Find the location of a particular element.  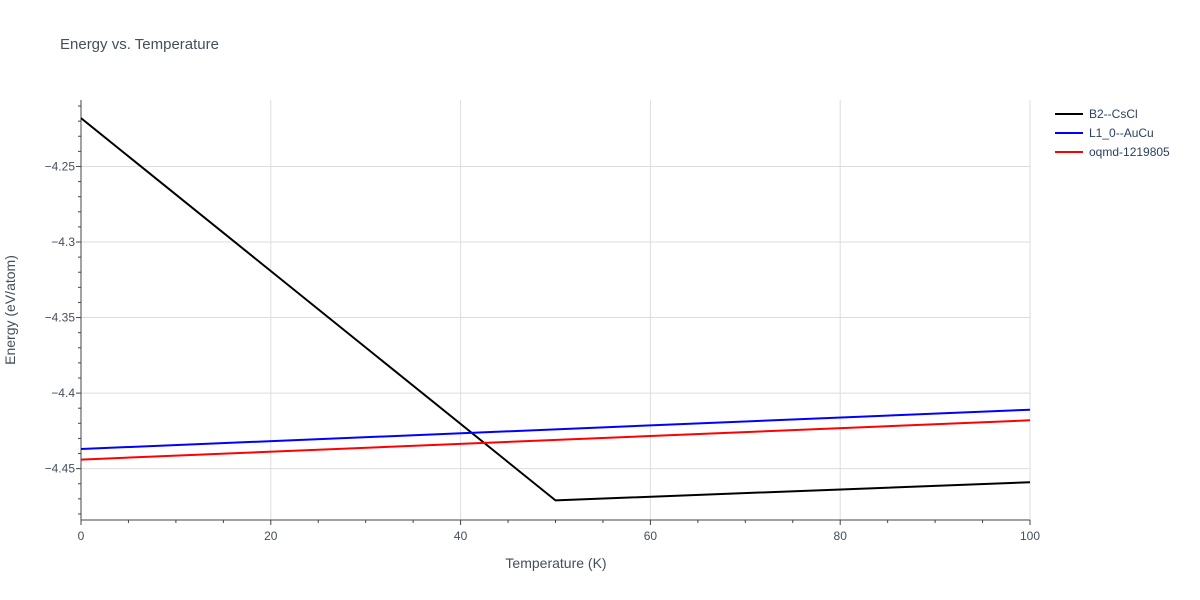

x-tick-label: 100 is located at coordinates (1030, 536).